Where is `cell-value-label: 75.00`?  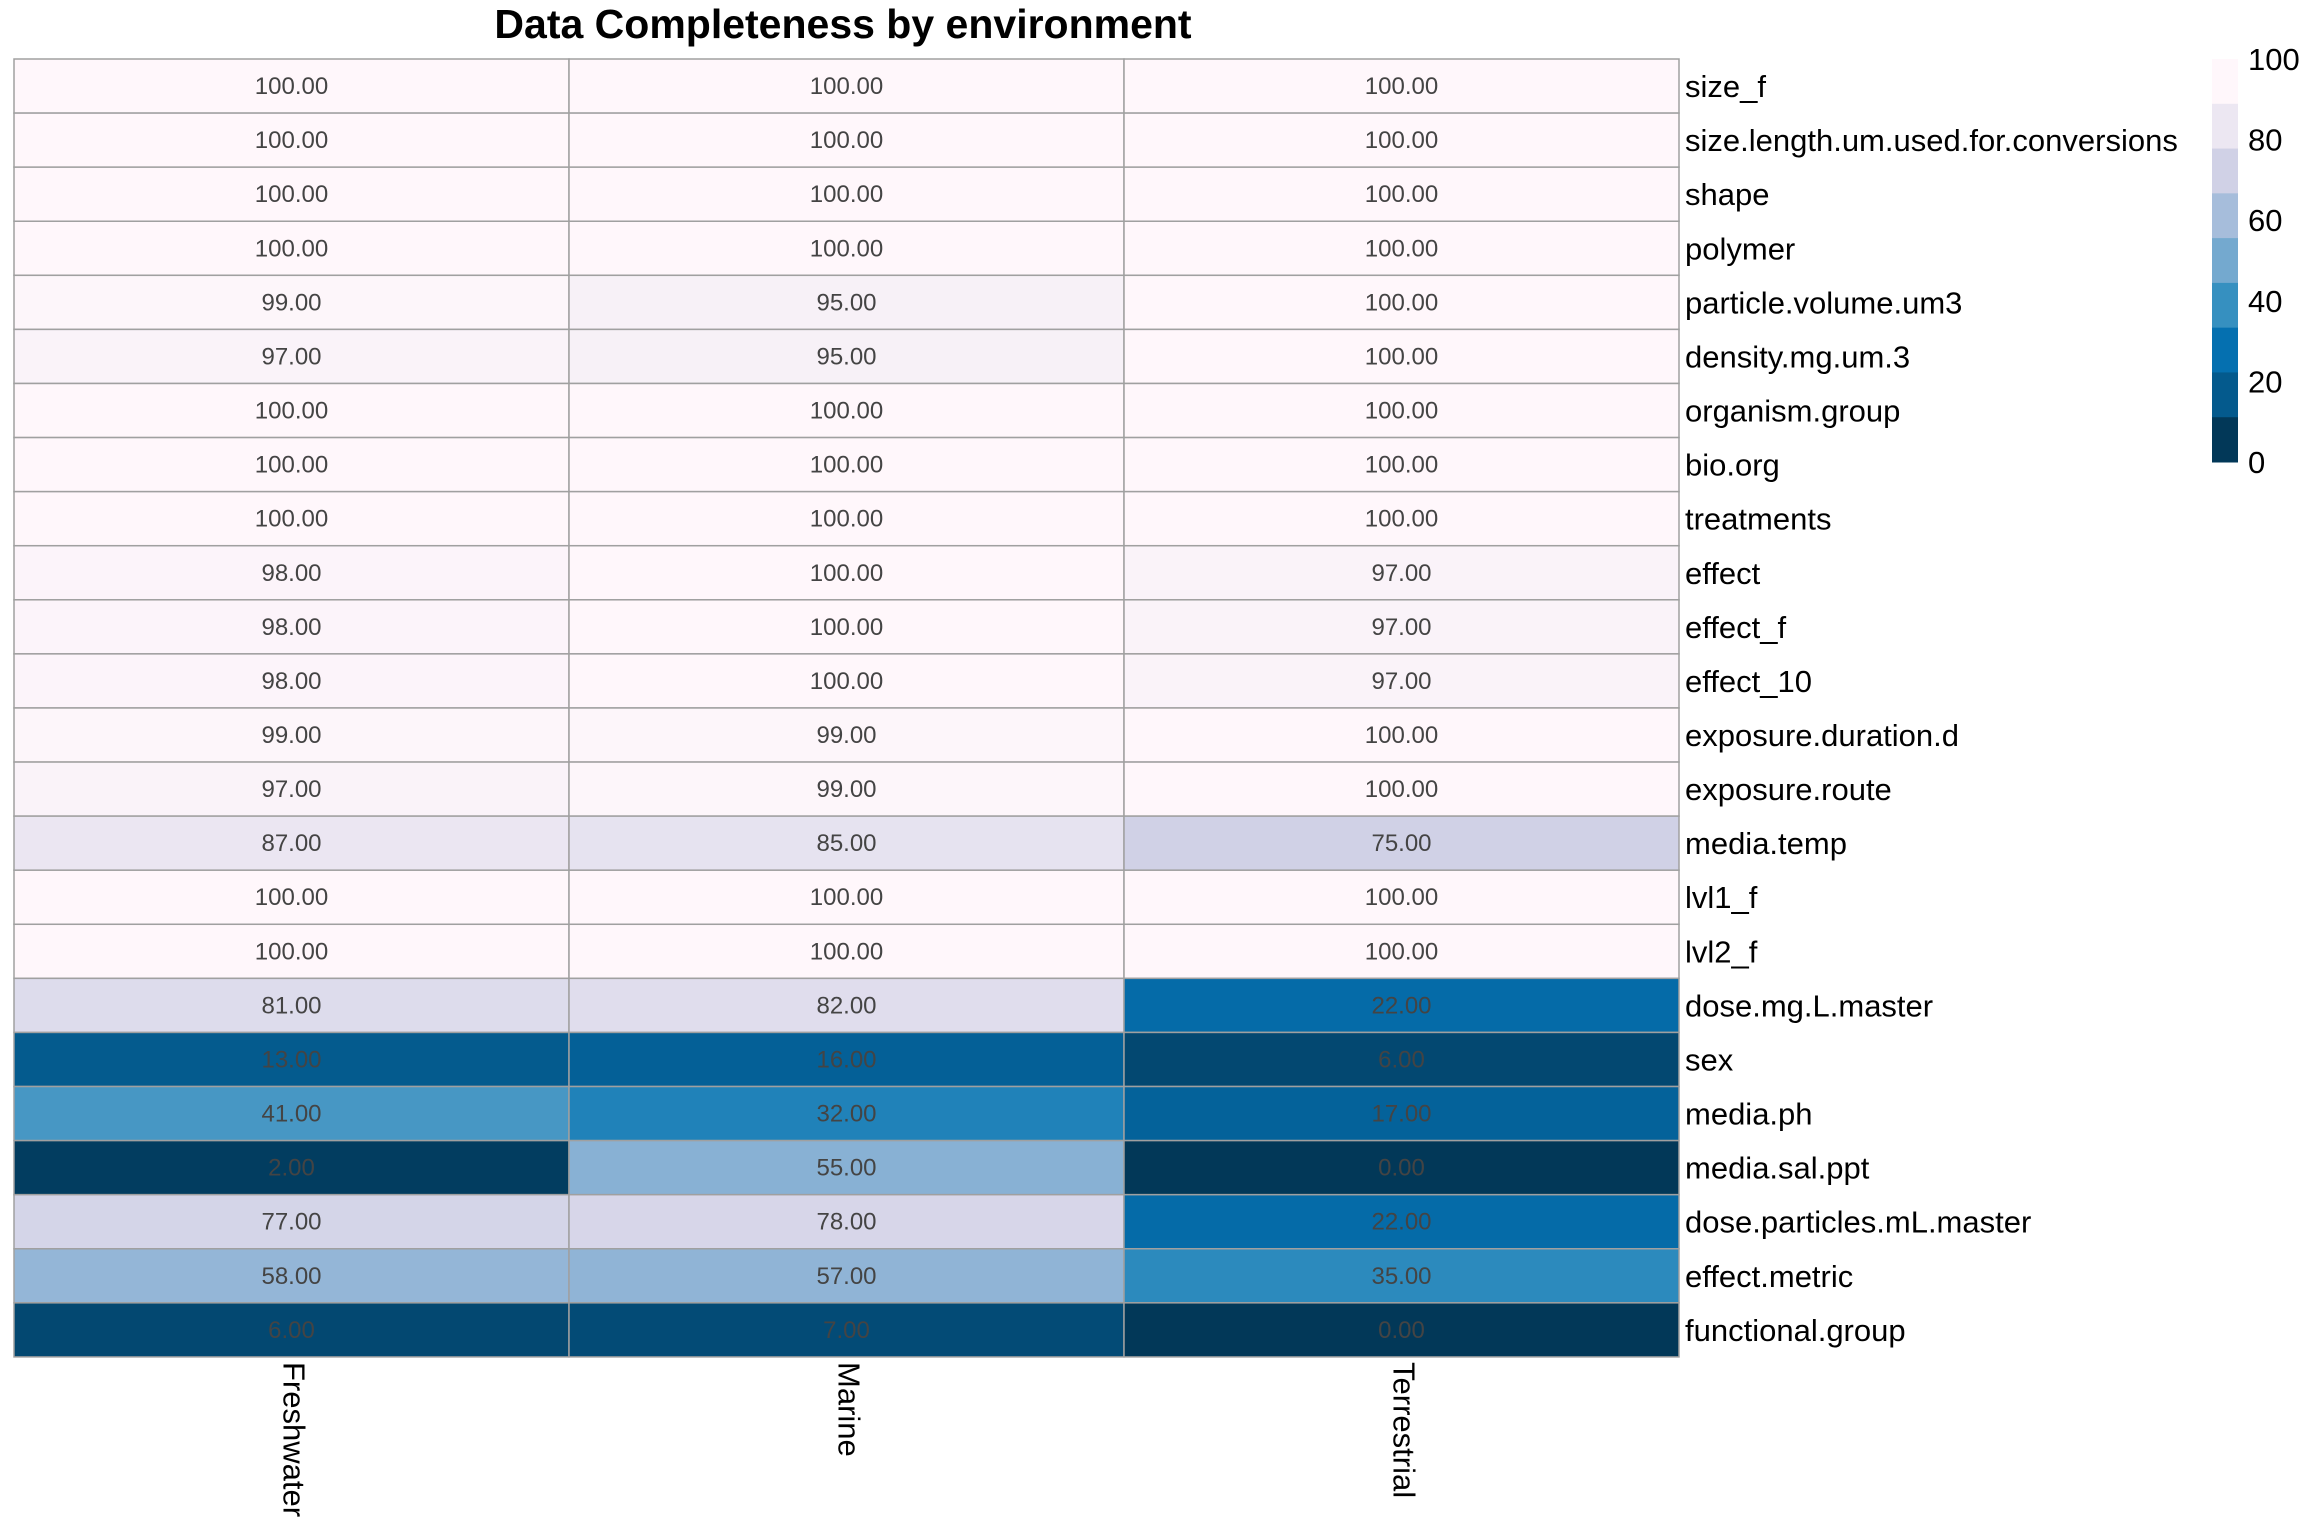 cell-value-label: 75.00 is located at coordinates (1401, 843).